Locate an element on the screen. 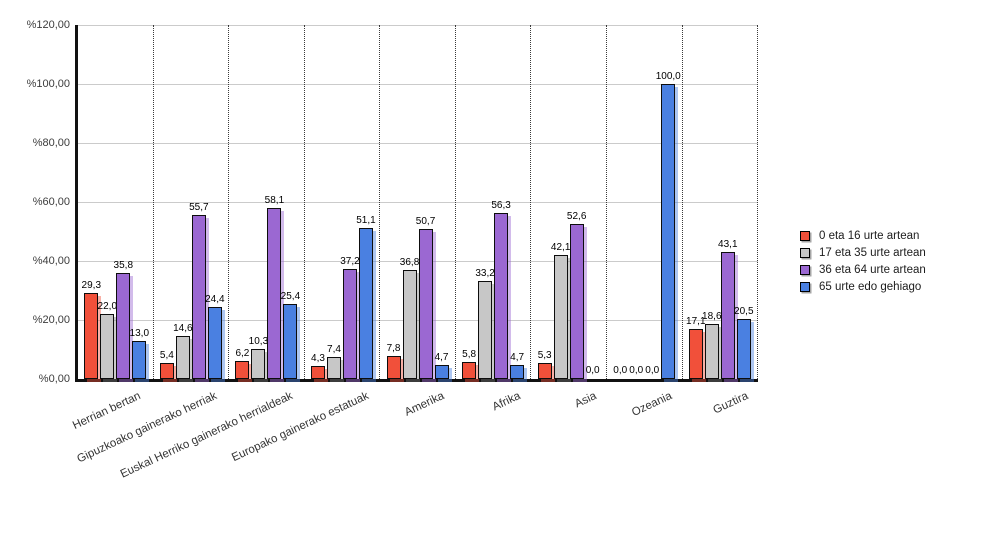  bar: 10,3 is located at coordinates (258, 357).